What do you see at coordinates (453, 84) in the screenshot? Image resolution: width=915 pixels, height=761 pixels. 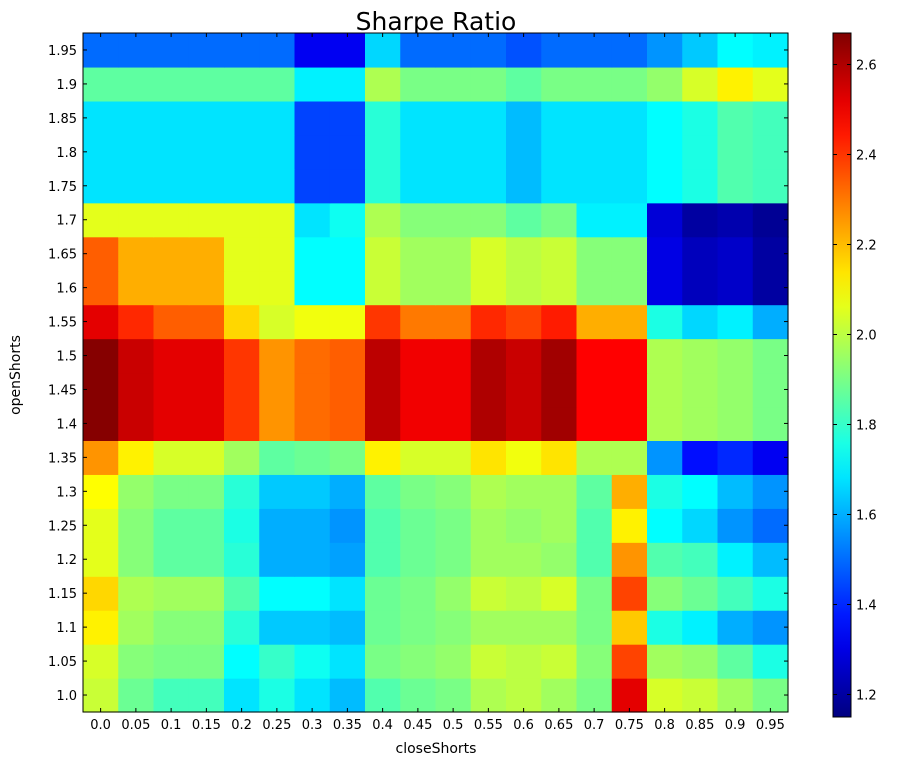 I see `heatmap-cell-1.9-0.5` at bounding box center [453, 84].